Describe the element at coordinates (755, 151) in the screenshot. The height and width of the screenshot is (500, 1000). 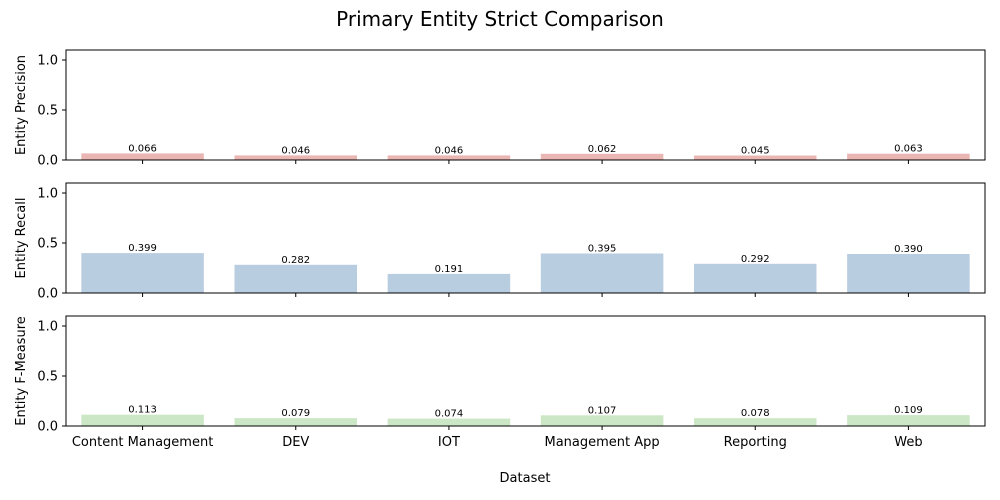
I see `data-label: 0.045` at that location.